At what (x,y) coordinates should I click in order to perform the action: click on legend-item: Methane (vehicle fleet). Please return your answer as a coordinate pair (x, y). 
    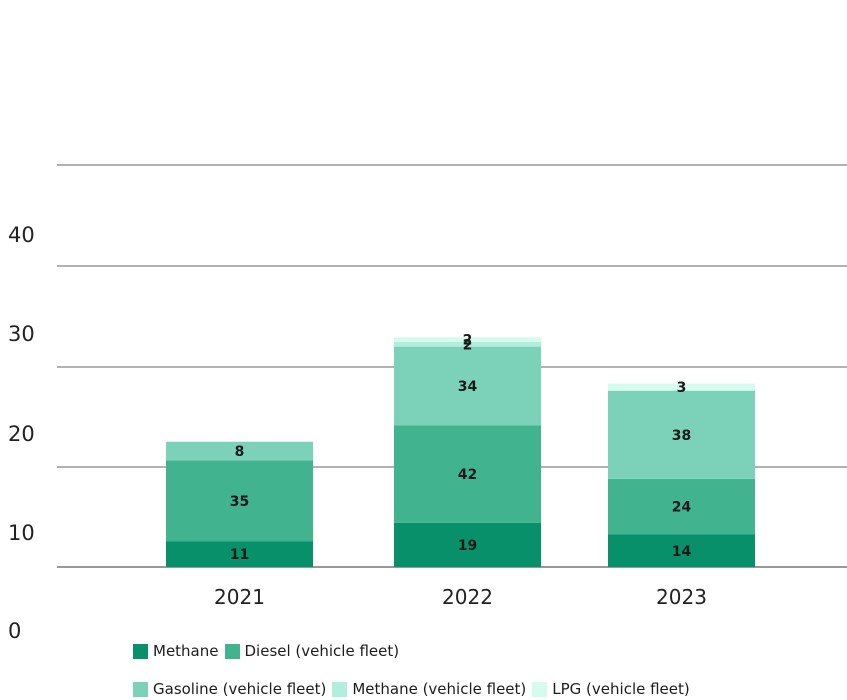
    Looking at the image, I should click on (429, 689).